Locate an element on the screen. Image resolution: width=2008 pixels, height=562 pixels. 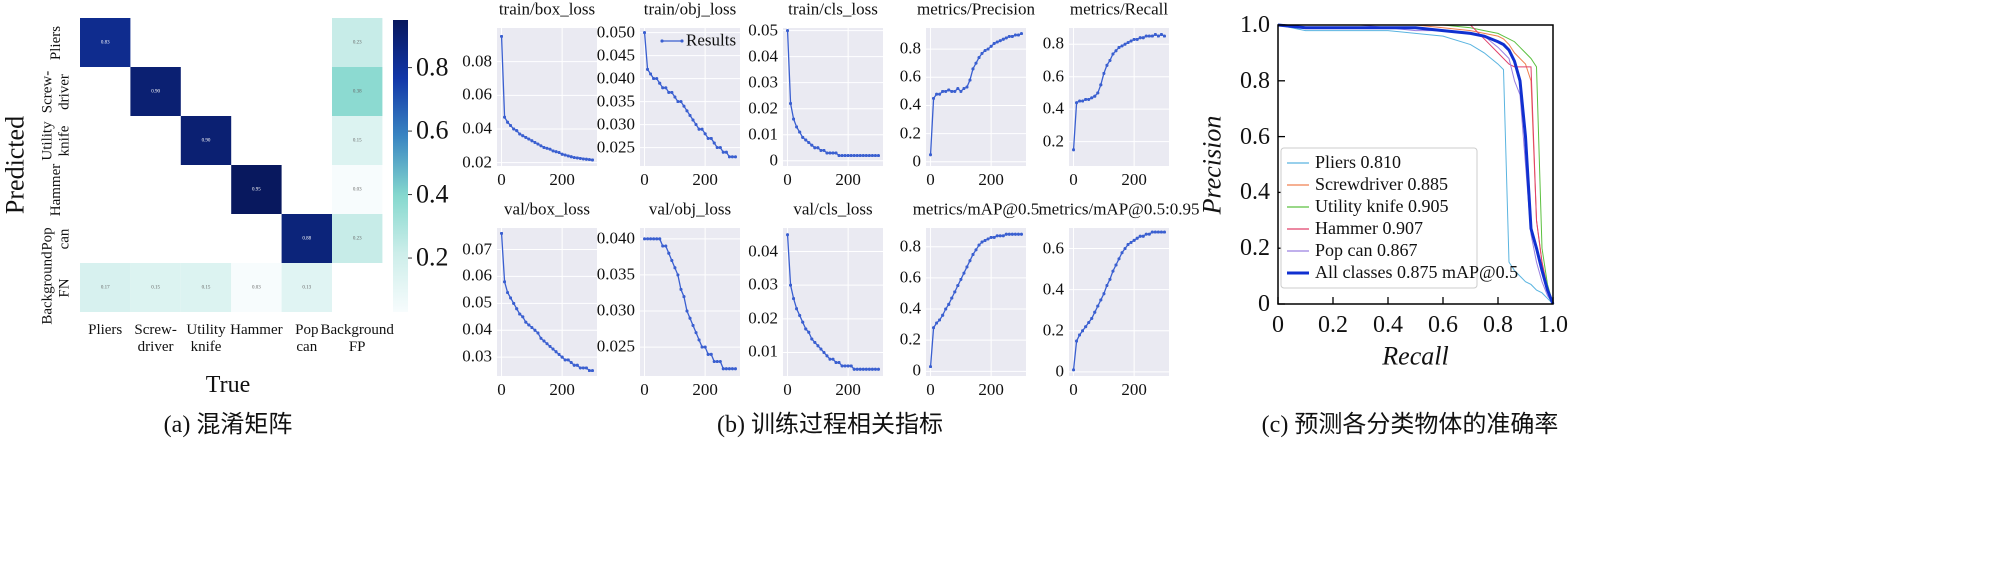
chart-title: val/obj_loss is located at coordinates (690, 209).